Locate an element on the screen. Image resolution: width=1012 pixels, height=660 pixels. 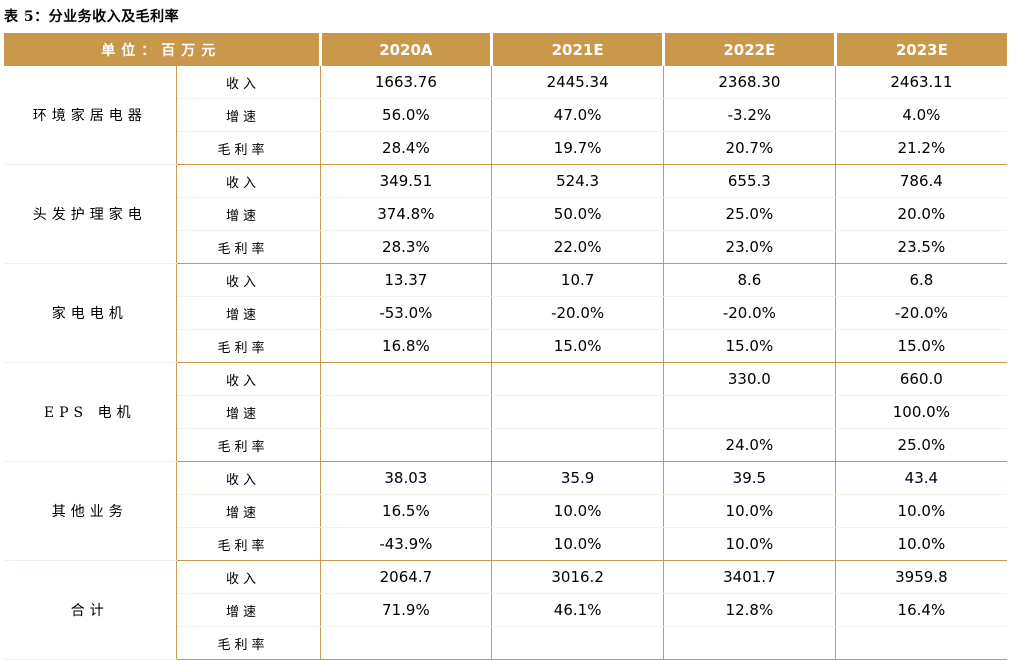
value-cell: 12.8% is located at coordinates (749, 610).